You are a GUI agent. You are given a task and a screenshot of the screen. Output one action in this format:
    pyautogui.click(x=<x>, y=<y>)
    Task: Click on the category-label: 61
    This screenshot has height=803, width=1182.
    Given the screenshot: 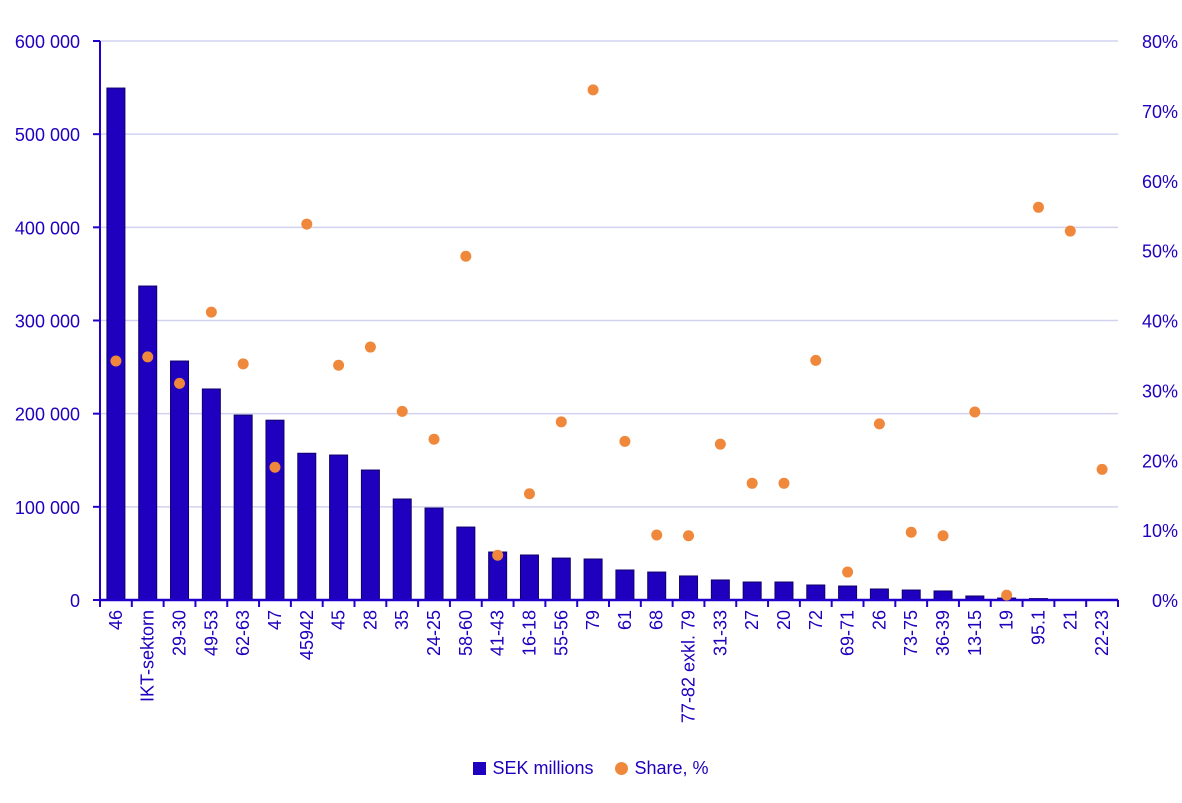 What is the action you would take?
    pyautogui.click(x=625, y=620)
    